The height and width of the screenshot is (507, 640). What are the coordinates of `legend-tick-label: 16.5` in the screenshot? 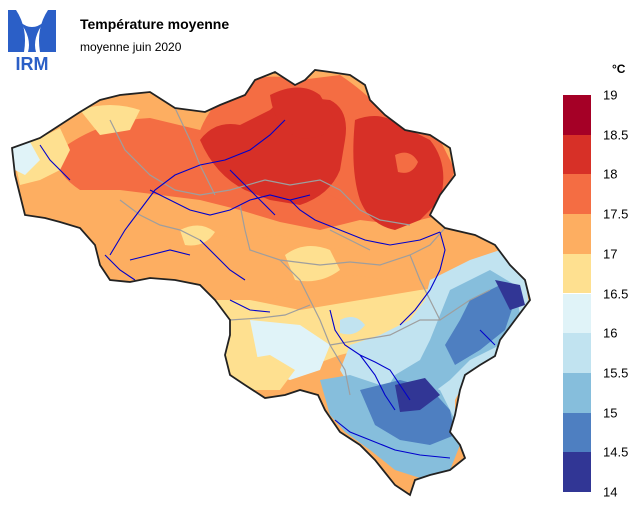 It's located at (616, 293).